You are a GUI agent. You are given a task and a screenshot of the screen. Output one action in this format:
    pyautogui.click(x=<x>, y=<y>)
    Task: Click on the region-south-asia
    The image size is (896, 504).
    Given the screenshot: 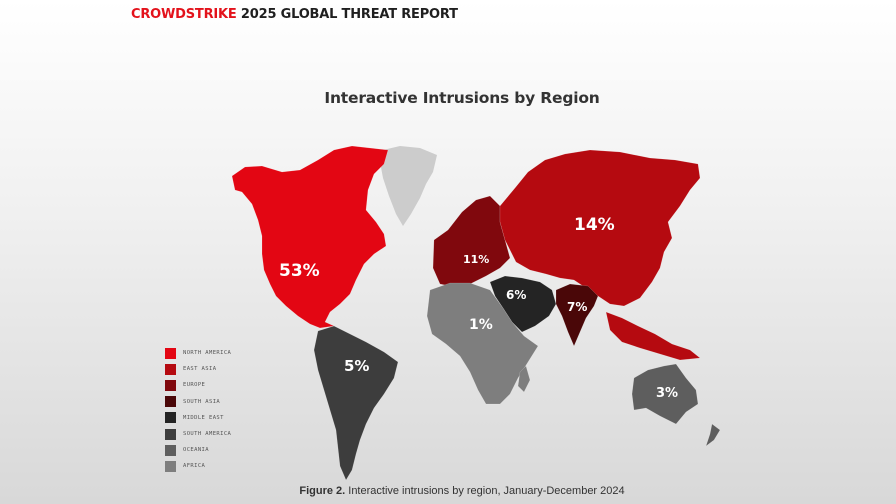 What is the action you would take?
    pyautogui.click(x=577, y=315)
    